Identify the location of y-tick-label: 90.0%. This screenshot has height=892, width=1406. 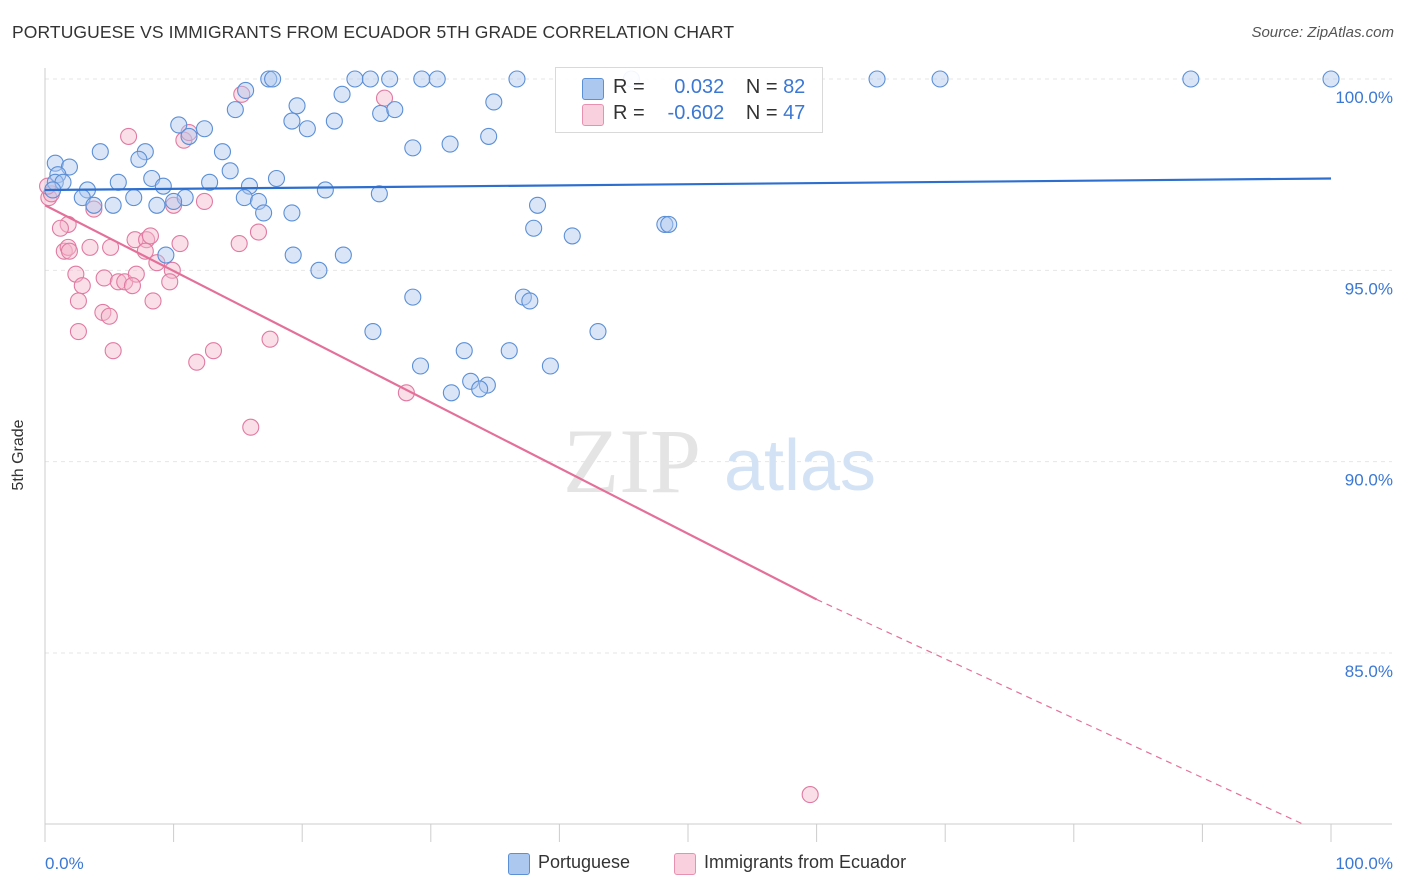
(1369, 480).